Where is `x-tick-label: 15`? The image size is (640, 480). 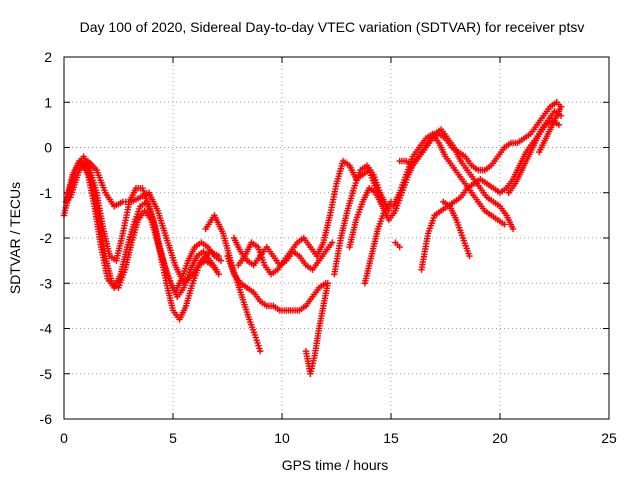 x-tick-label: 15 is located at coordinates (391, 438).